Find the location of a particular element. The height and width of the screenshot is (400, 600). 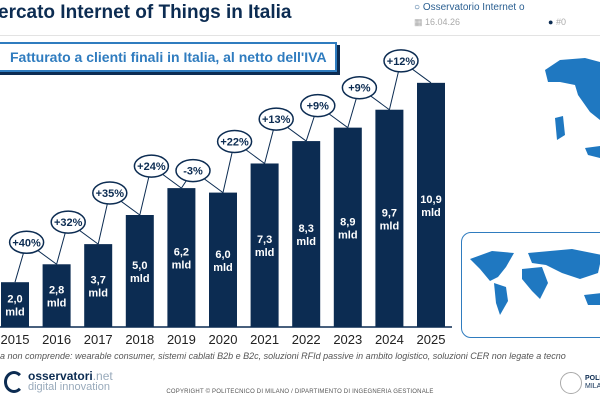

bar-value-label: 6,2 is located at coordinates (181, 253).